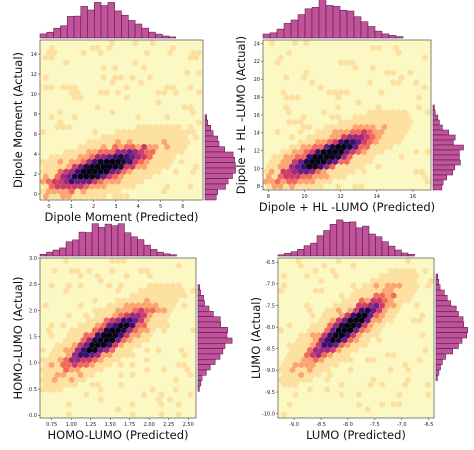  I want to click on x-tick-label: -7.5, so click(375, 425).